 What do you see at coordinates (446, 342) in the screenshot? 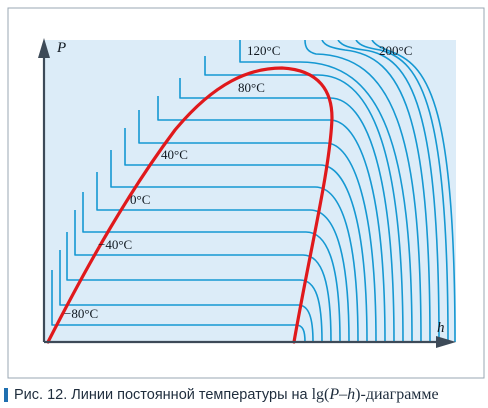
I see `x-axis-arrow-icon` at bounding box center [446, 342].